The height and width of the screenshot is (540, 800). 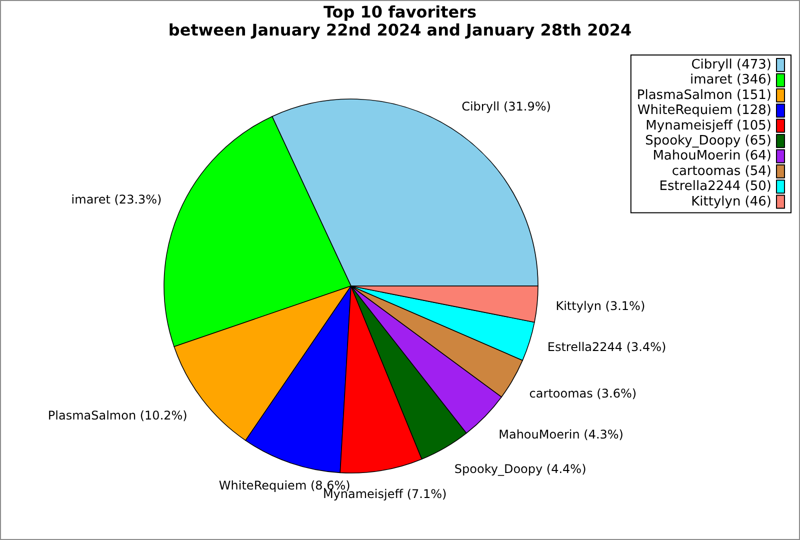 What do you see at coordinates (561, 434) in the screenshot?
I see `data-label: MahouMoerin (4.3%)` at bounding box center [561, 434].